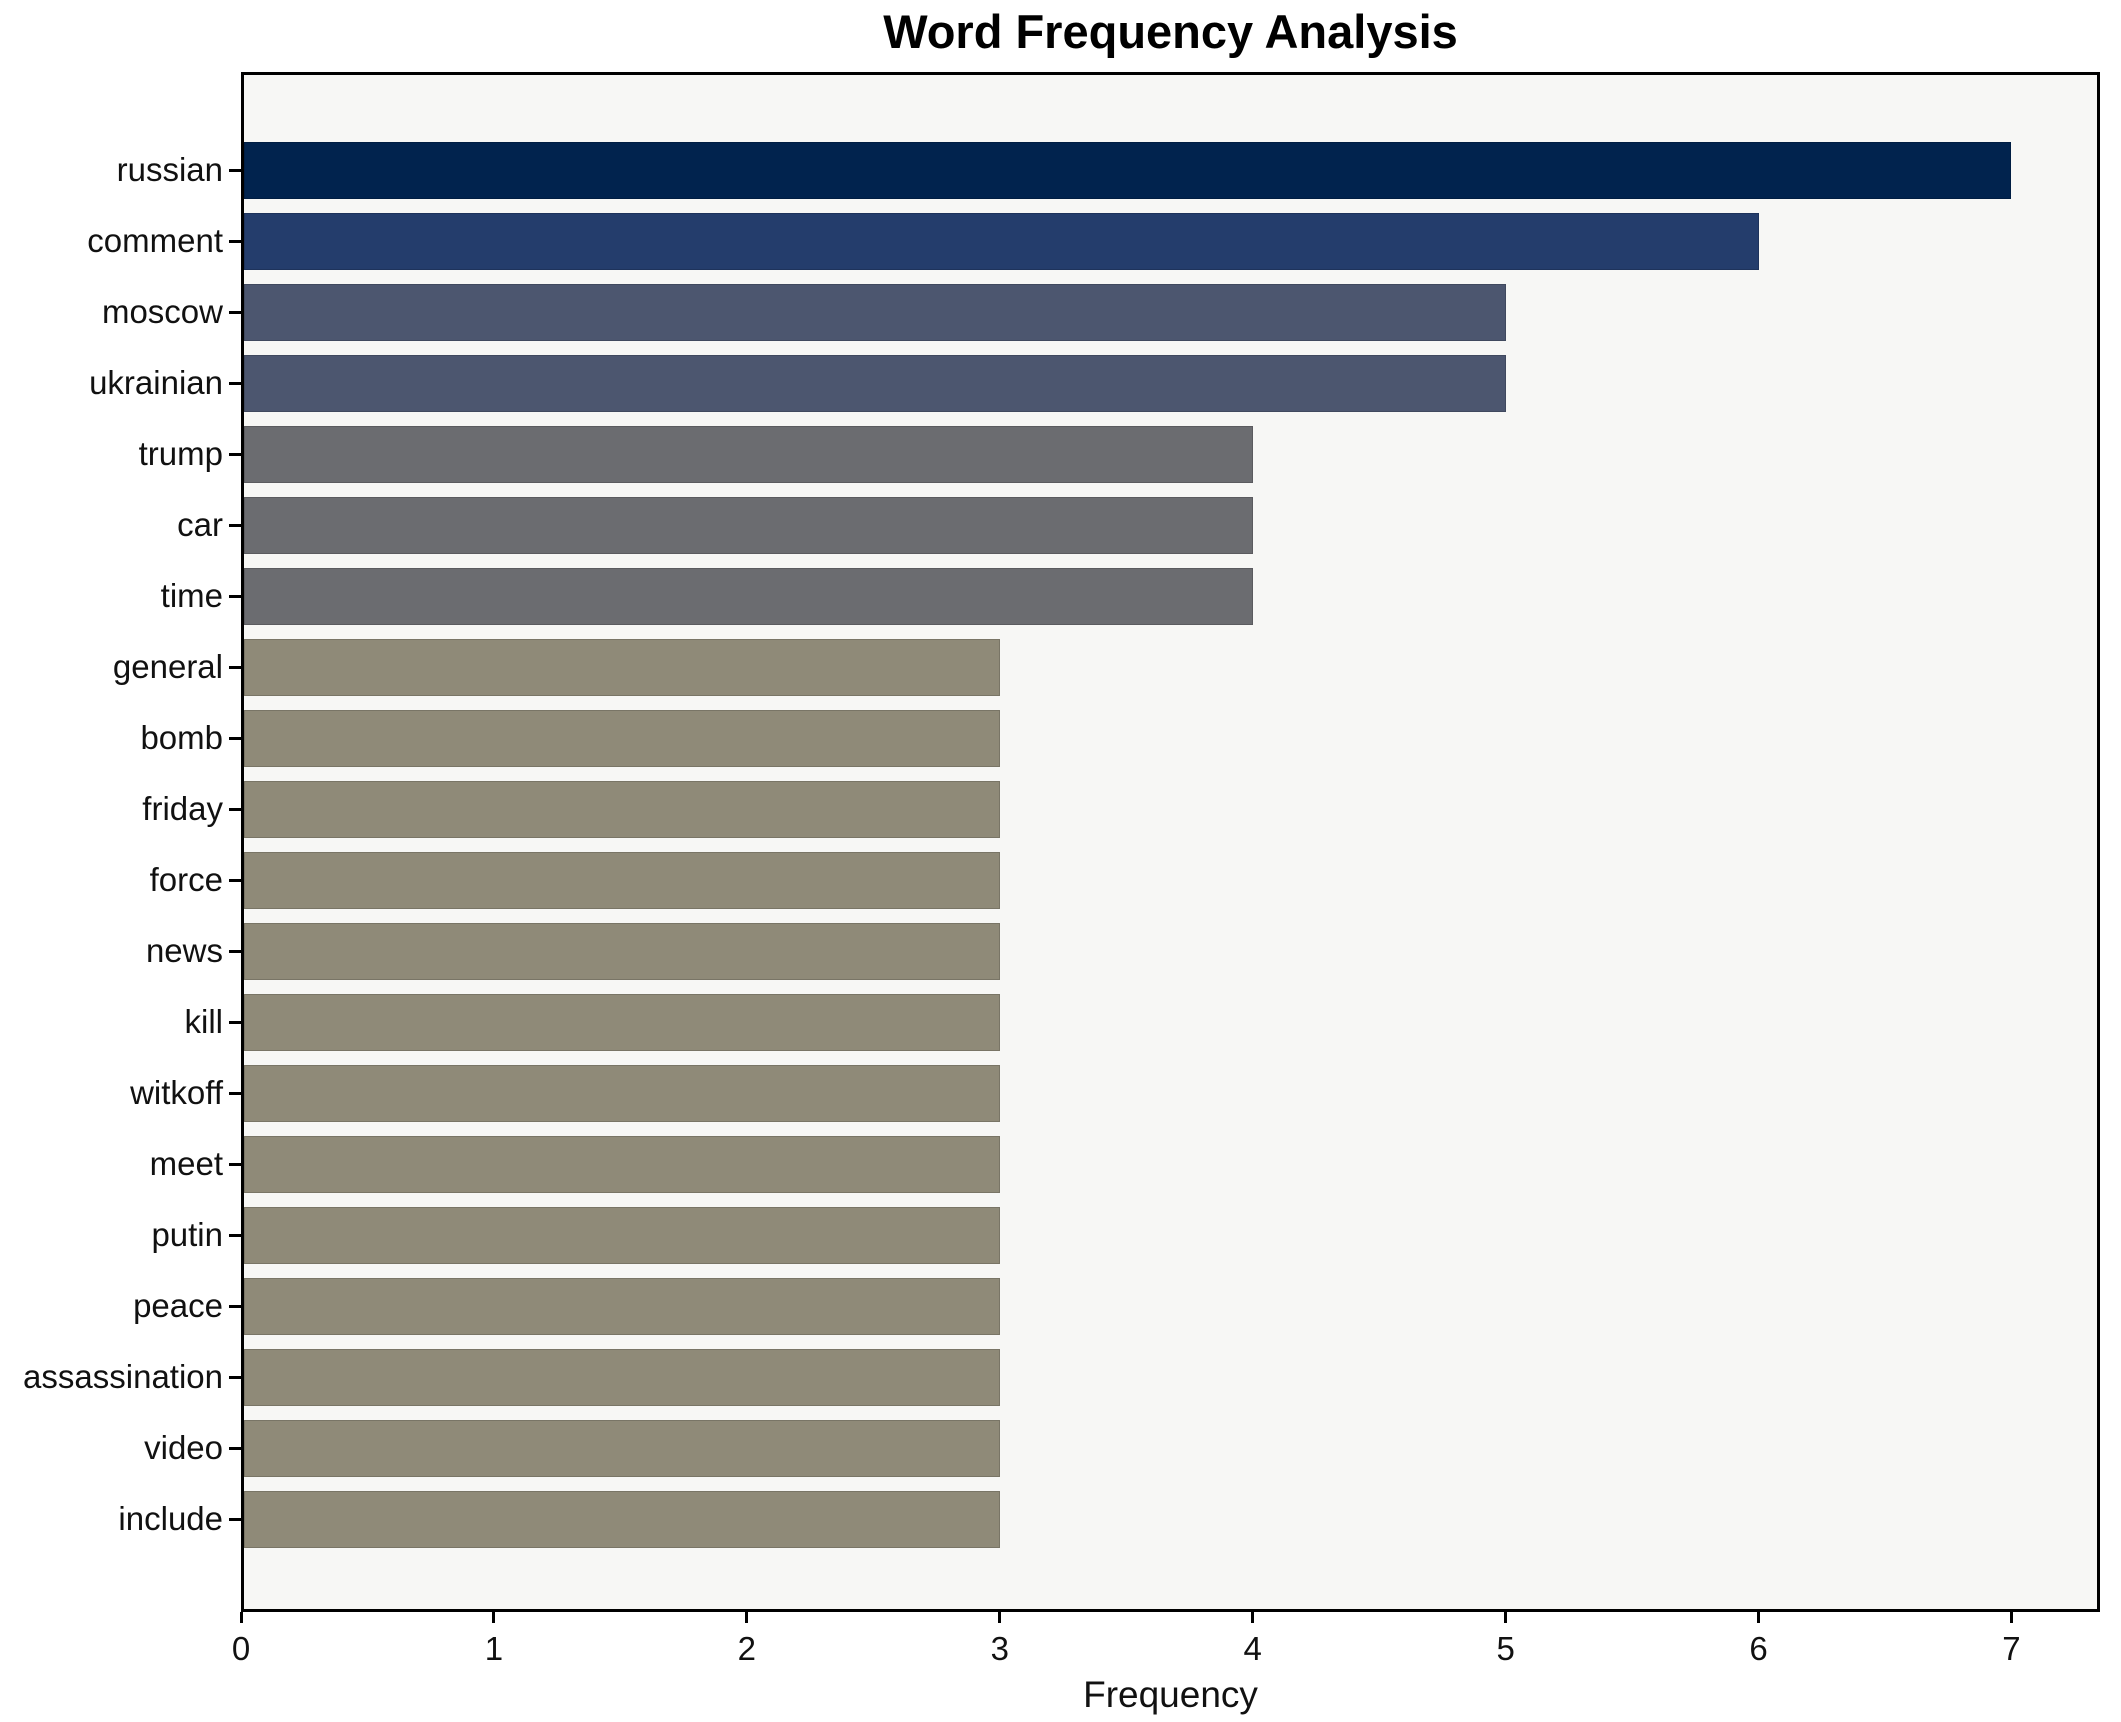 The width and height of the screenshot is (2121, 1722). I want to click on x-tick-label-4: 4, so click(1252, 1648).